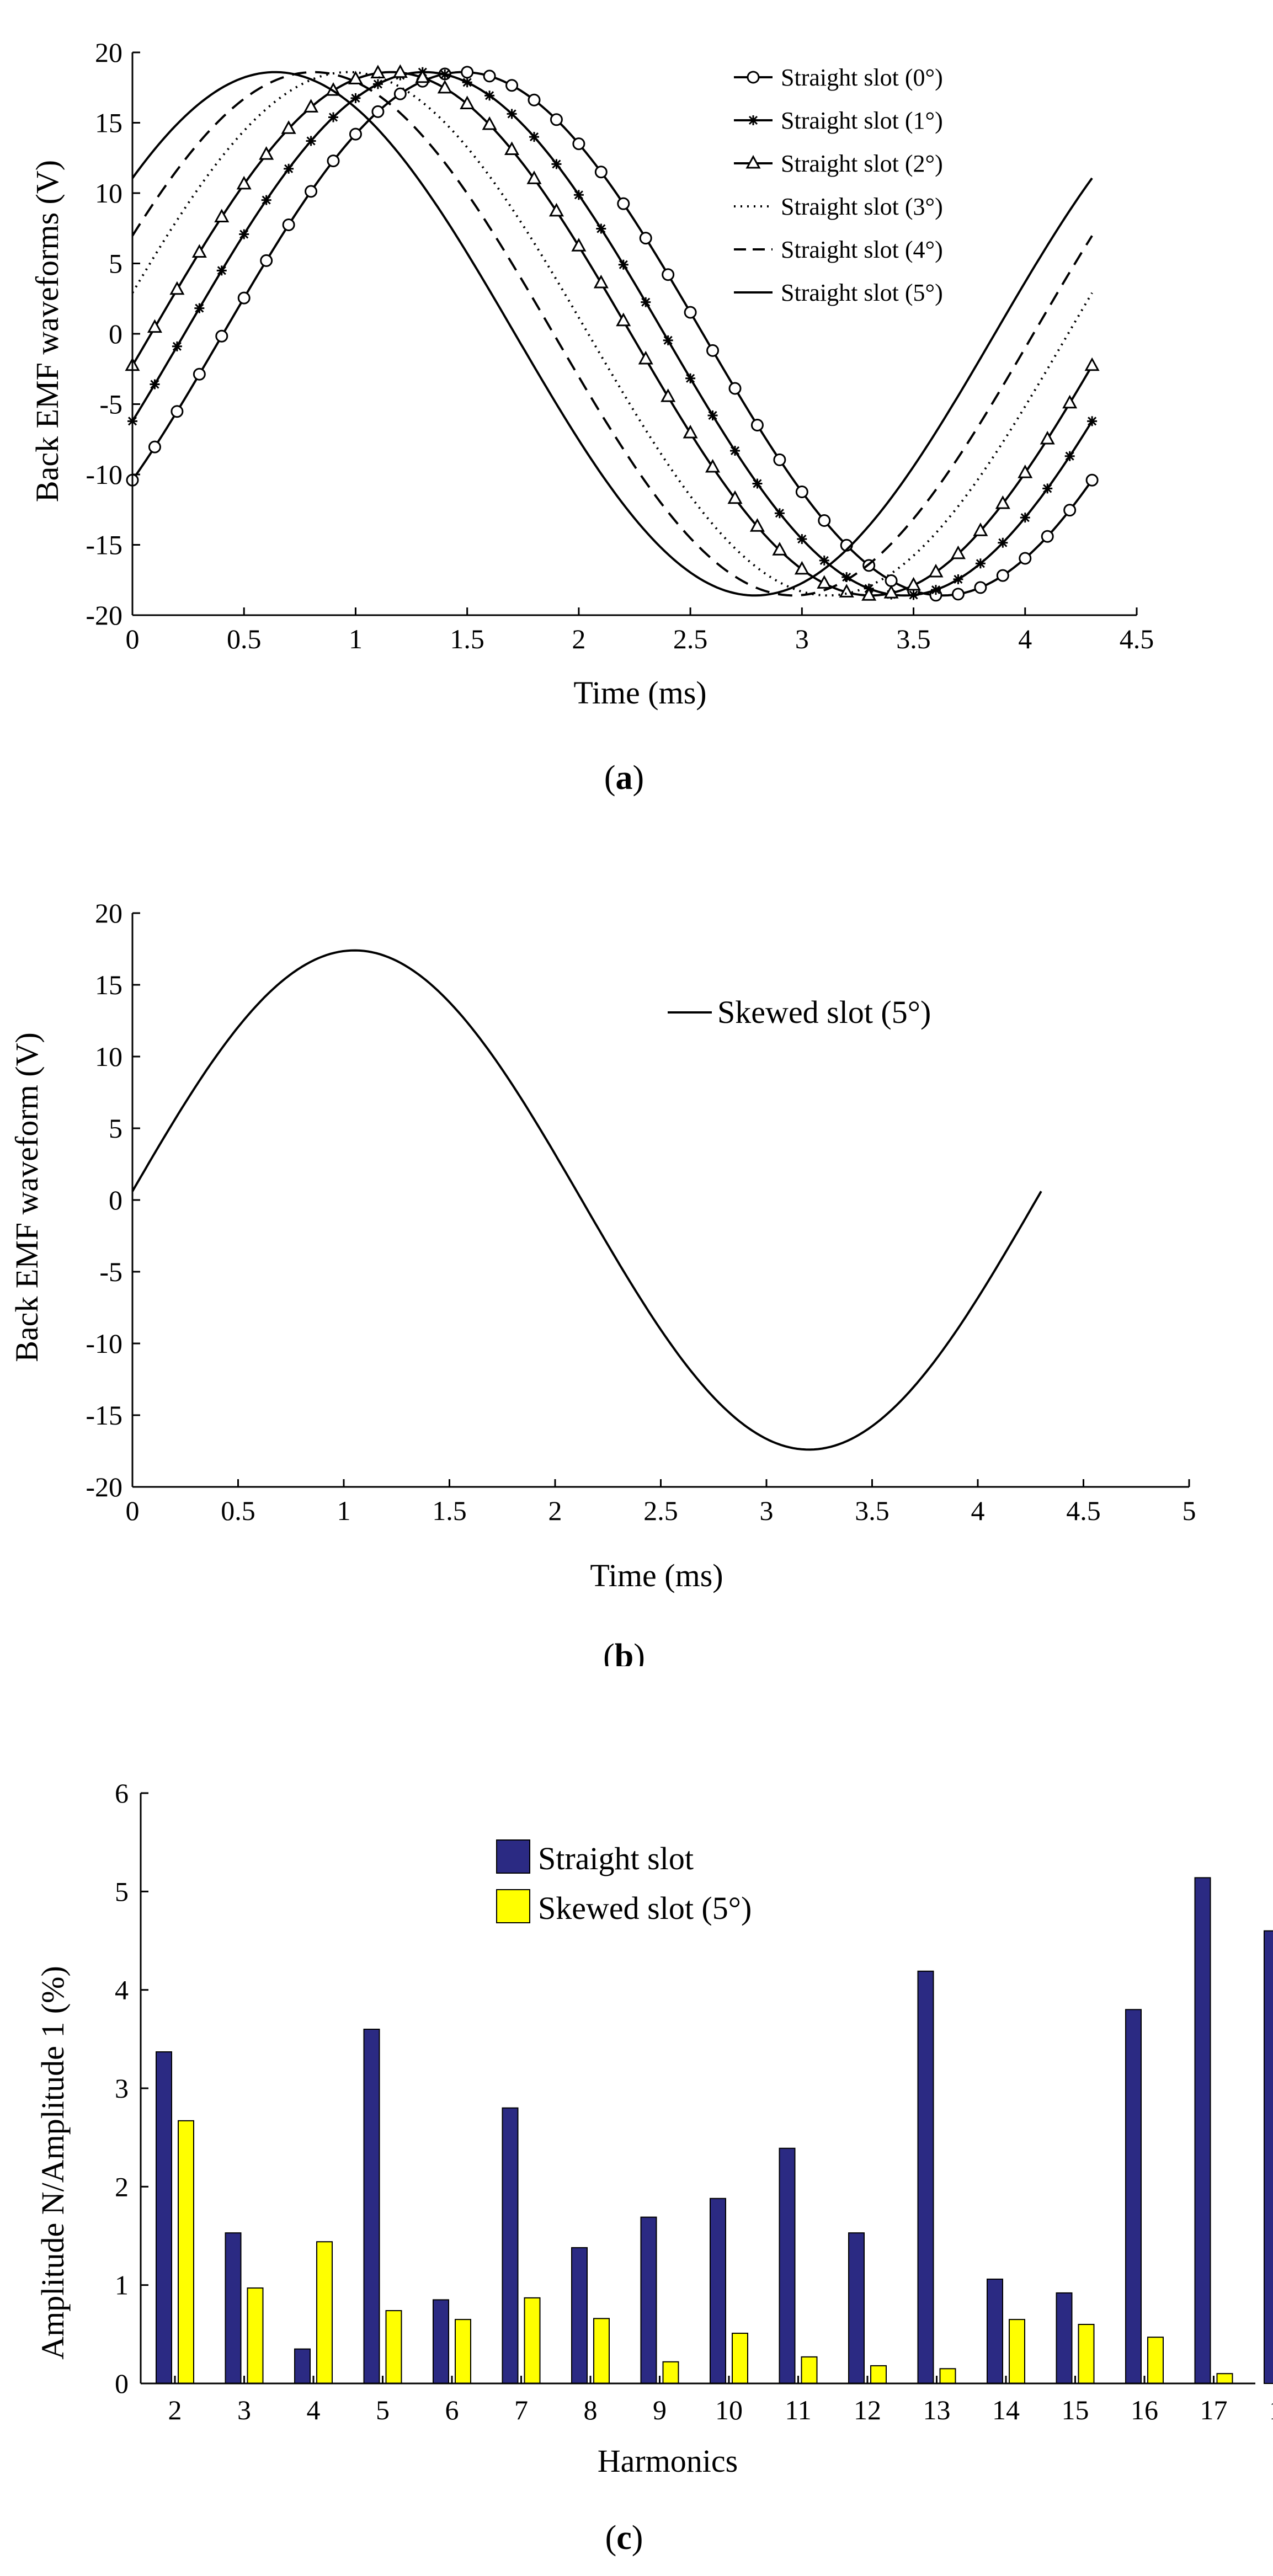 This screenshot has height=2576, width=1273. Describe the element at coordinates (862, 206) in the screenshot. I see `legend-label-3: Straight slot (3°)` at that location.